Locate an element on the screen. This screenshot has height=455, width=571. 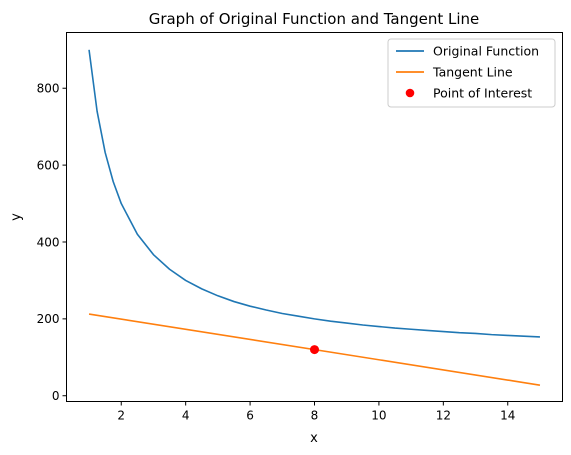
y-tick-label: 0 is located at coordinates (56, 396).